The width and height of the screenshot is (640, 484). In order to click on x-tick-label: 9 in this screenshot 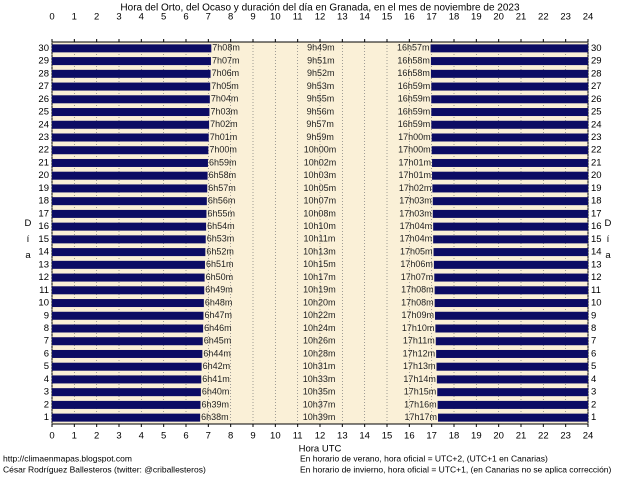, I will do `click(252, 17)`.